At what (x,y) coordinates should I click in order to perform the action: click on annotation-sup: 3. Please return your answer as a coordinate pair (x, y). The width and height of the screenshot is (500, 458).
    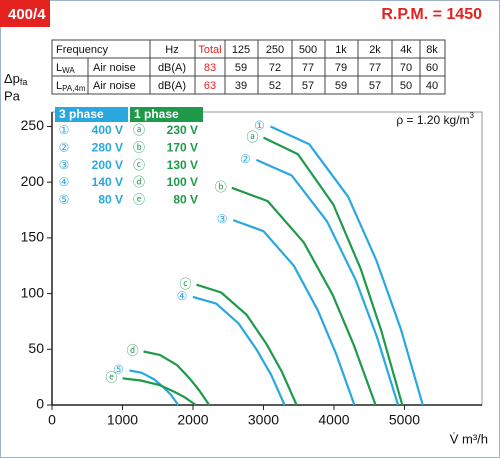
    Looking at the image, I should click on (472, 115).